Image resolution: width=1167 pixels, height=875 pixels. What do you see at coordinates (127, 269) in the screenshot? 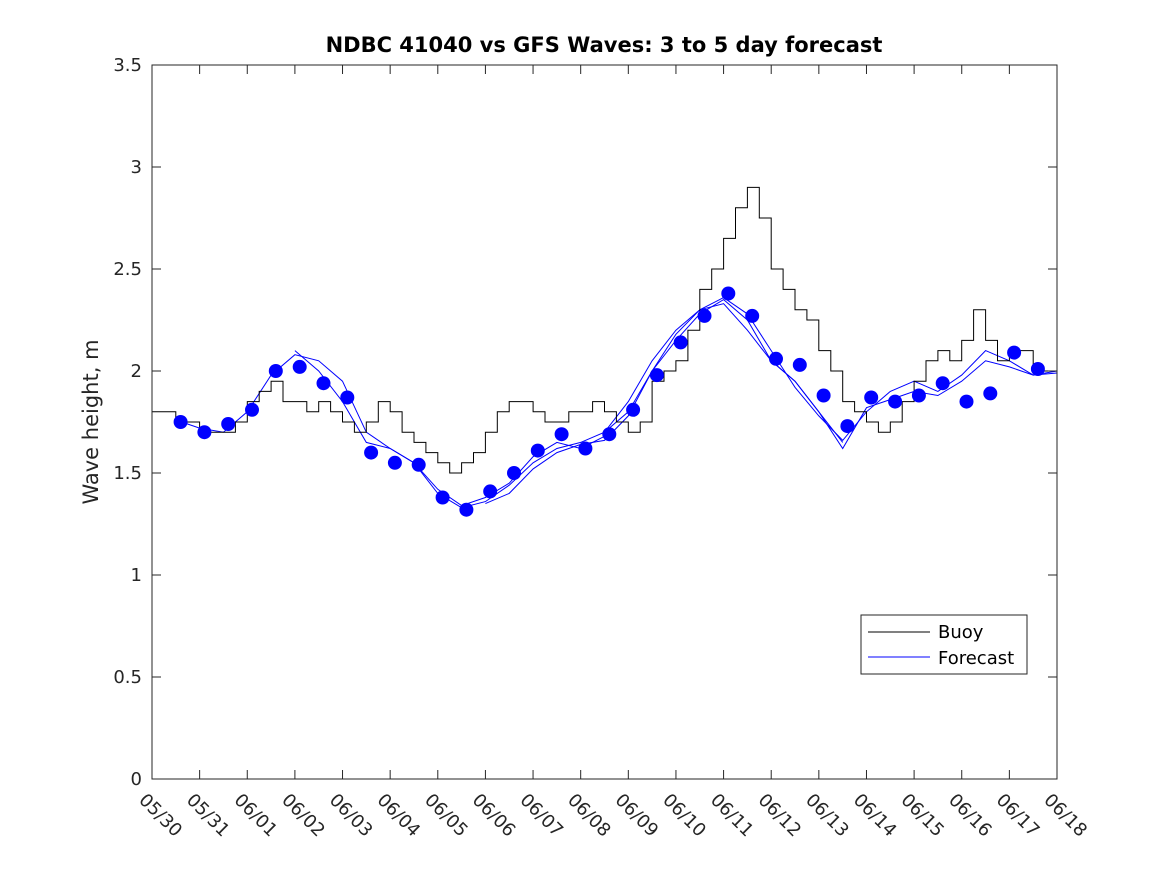
I see `y-tick-label: 2.5` at bounding box center [127, 269].